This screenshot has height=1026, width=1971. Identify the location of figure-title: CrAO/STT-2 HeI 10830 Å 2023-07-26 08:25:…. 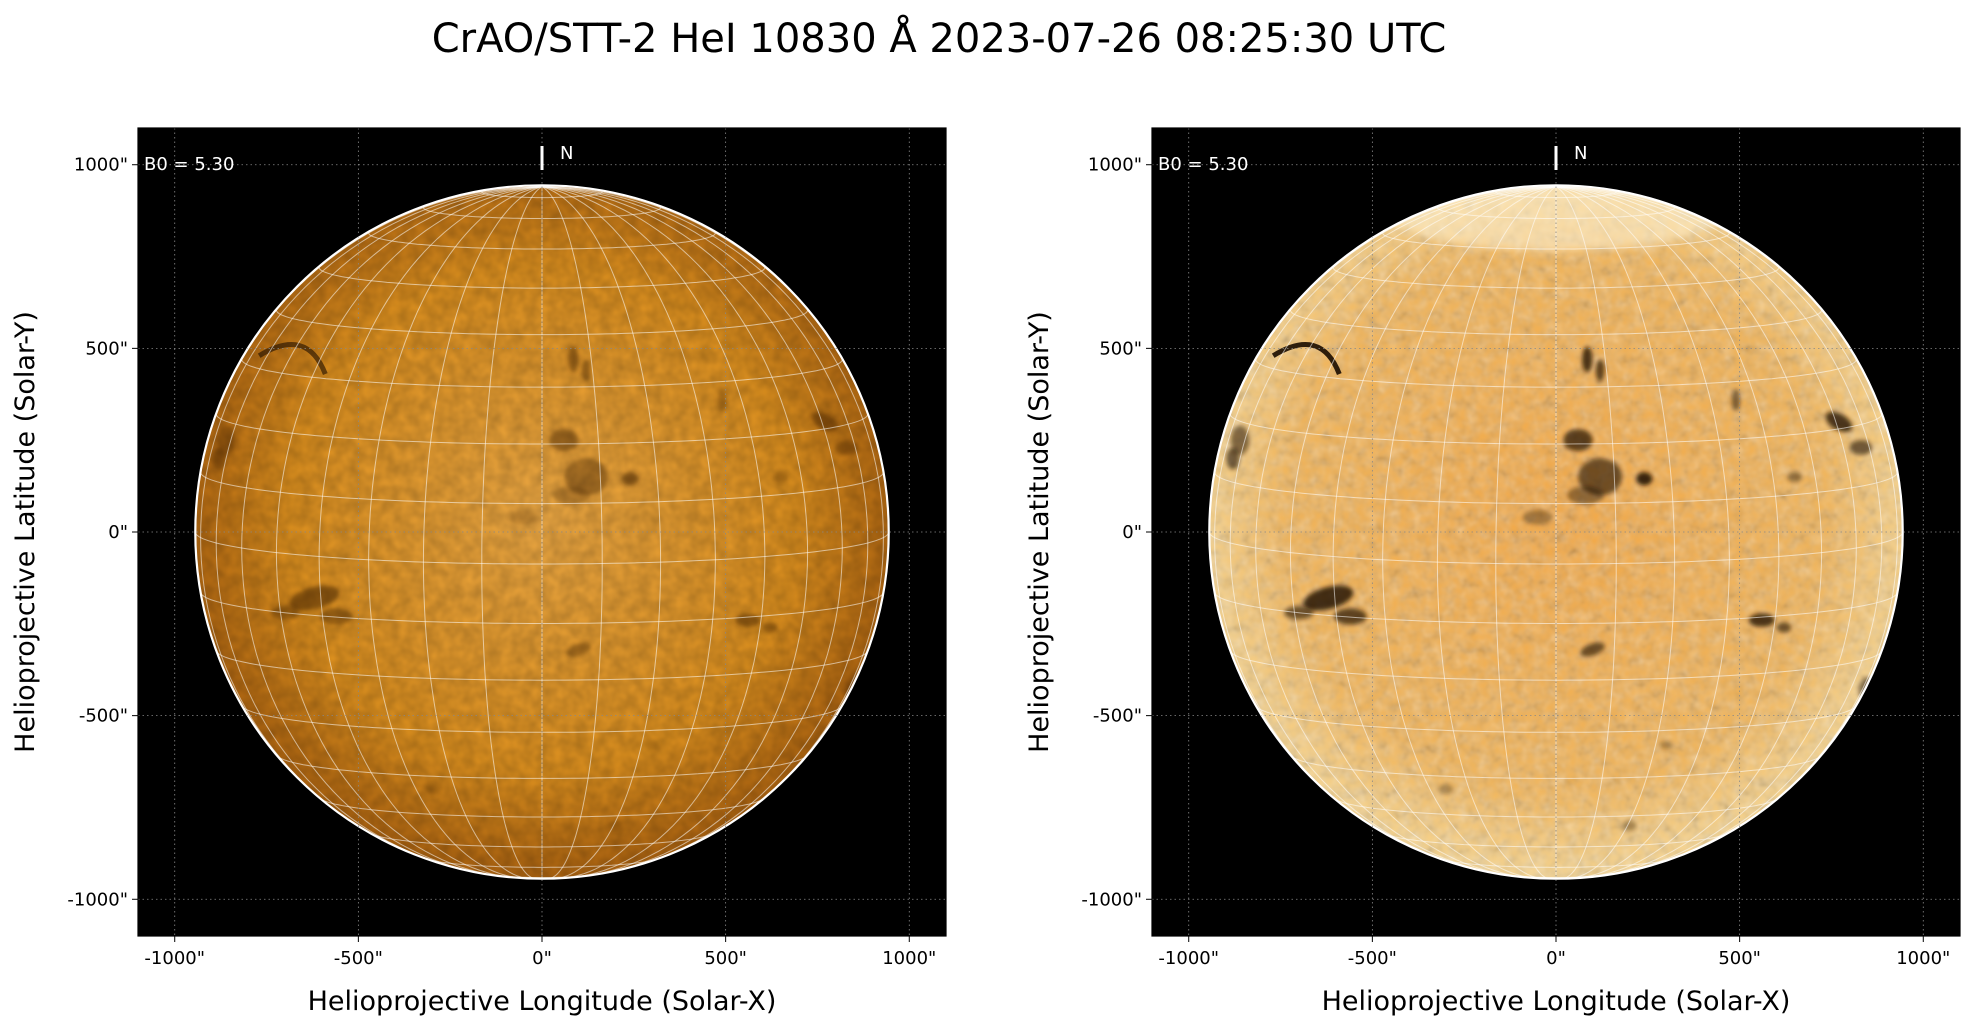
(939, 38).